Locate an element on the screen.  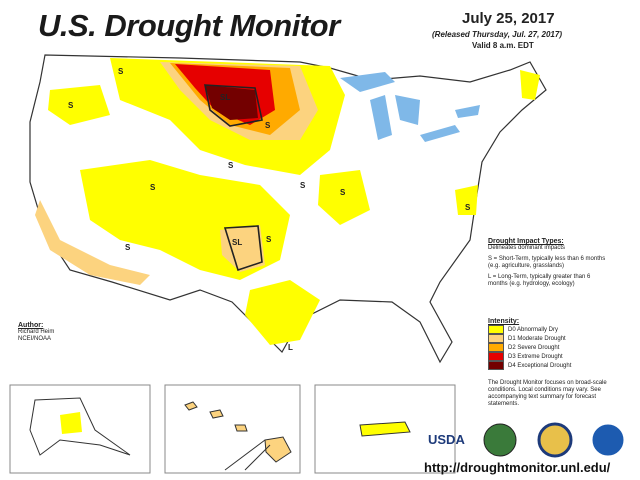
puerto-rico is located at coordinates (385, 429).